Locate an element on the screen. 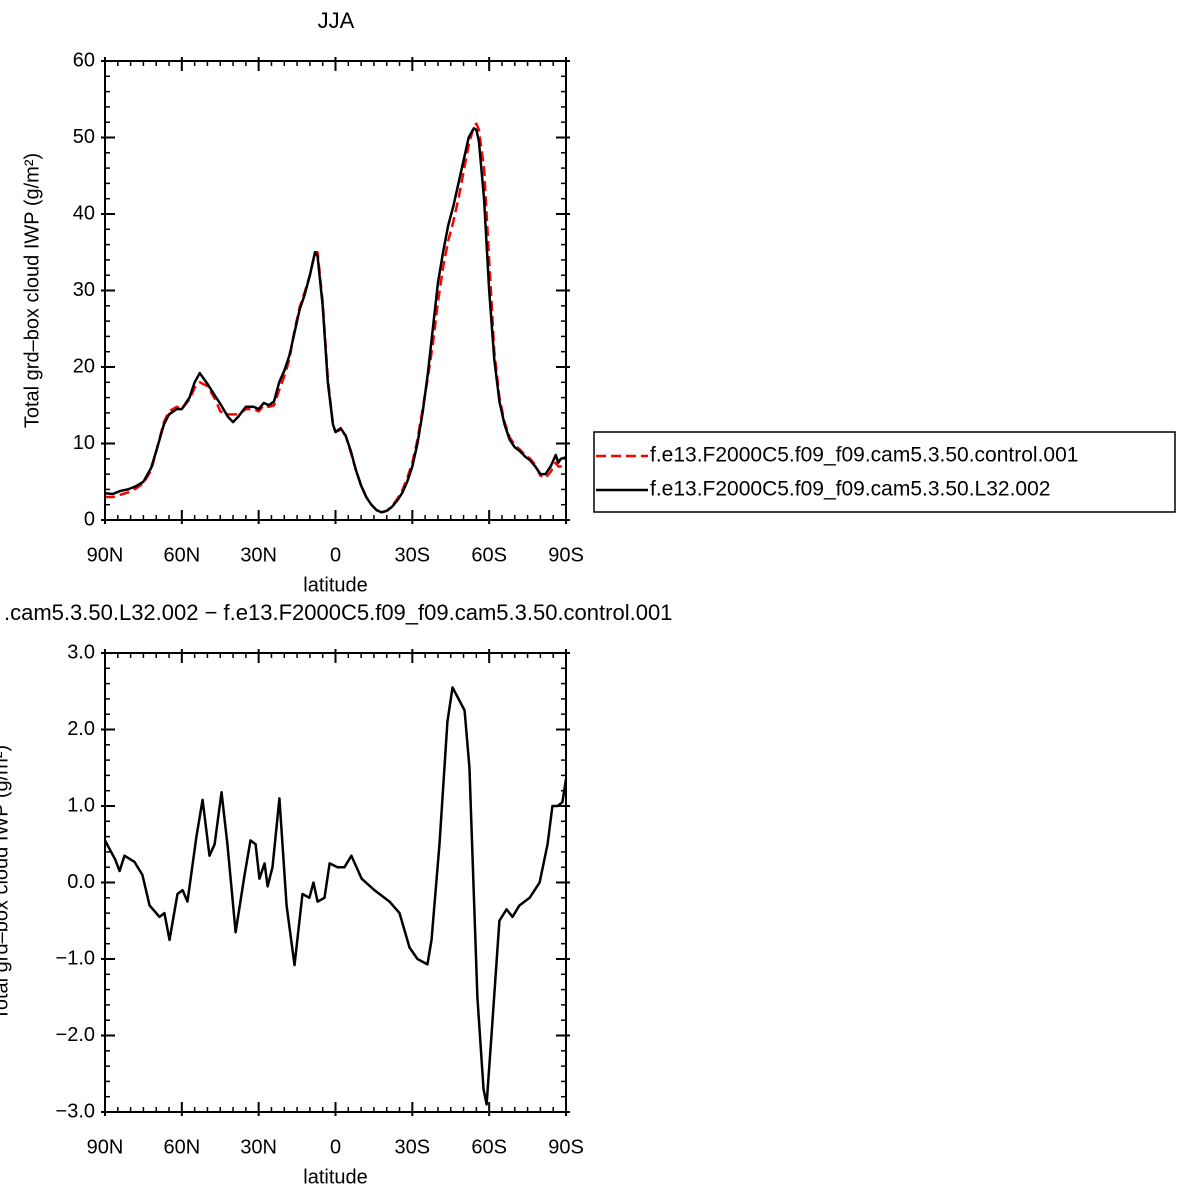  y-tick-label: −1.0 is located at coordinates (75, 958).